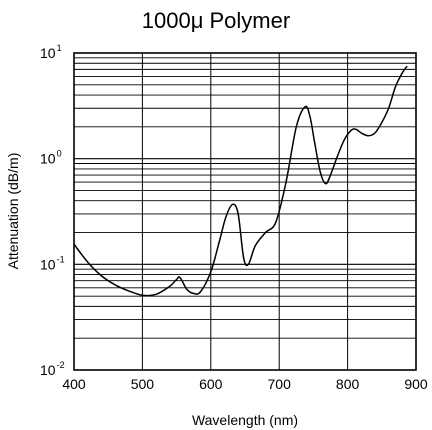 The image size is (432, 430). I want to click on y-tick-label: 10¹, so click(51, 52).